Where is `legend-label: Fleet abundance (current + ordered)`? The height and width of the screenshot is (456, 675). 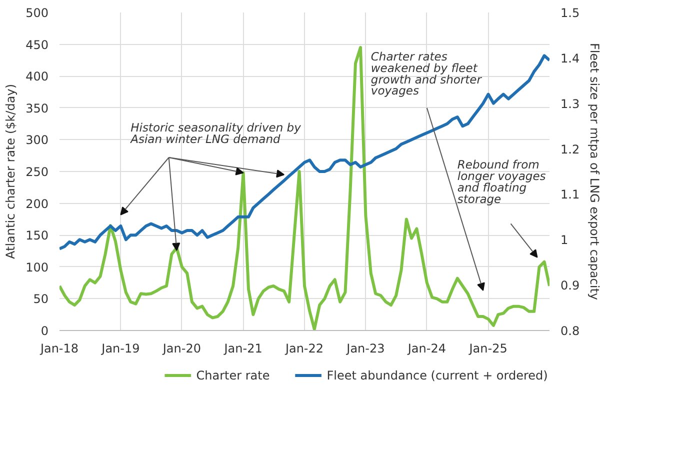 legend-label: Fleet abundance (current + ordered) is located at coordinates (437, 375).